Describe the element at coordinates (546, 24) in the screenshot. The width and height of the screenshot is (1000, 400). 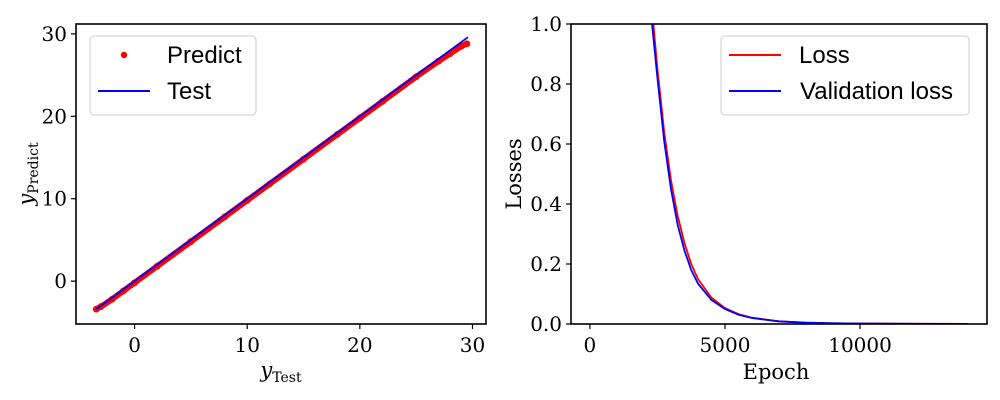
I see `loss-y-tick-label: 1.0` at that location.